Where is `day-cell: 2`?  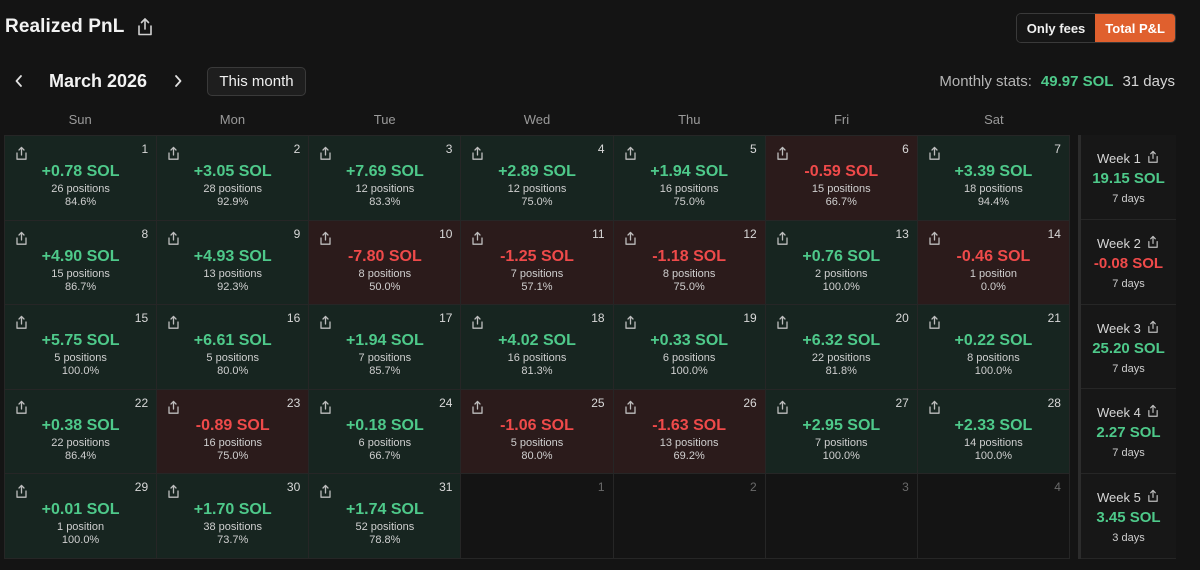 day-cell: 2 is located at coordinates (689, 516).